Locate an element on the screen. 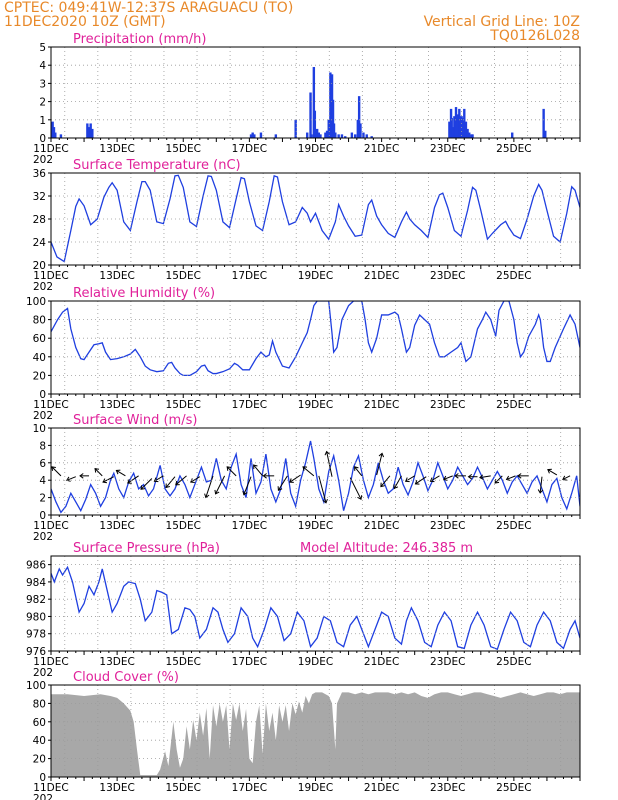 The width and height of the screenshot is (618, 800). y-tick-label: 4 is located at coordinates (42, 481).